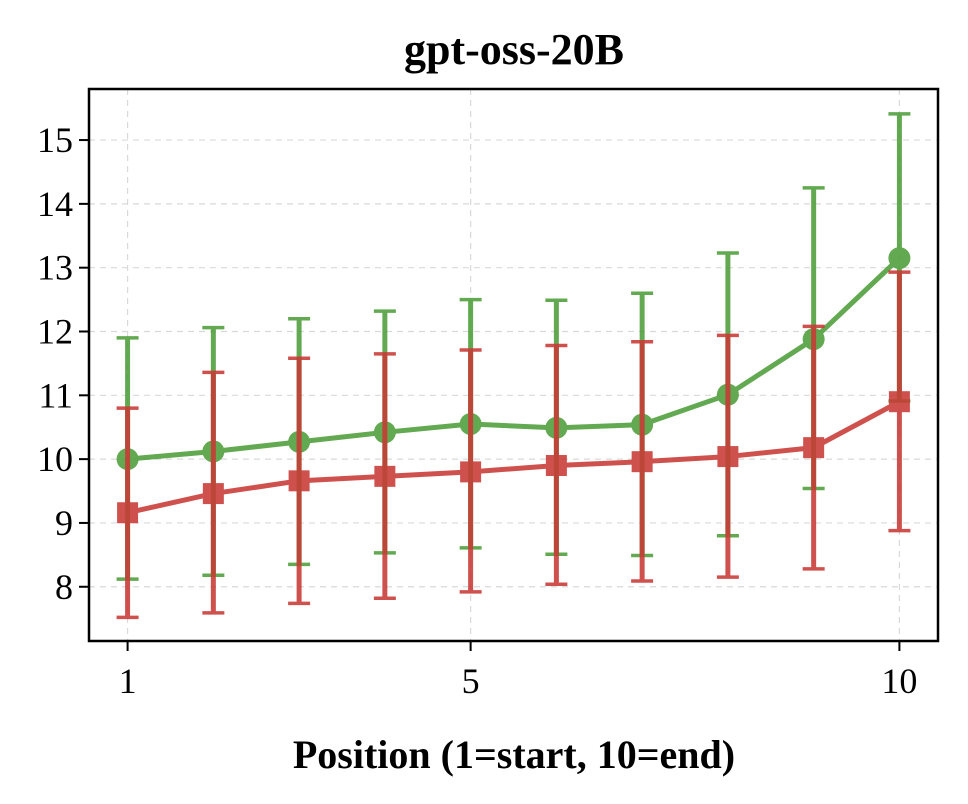  What do you see at coordinates (55, 268) in the screenshot?
I see `y-tick-label: 13` at bounding box center [55, 268].